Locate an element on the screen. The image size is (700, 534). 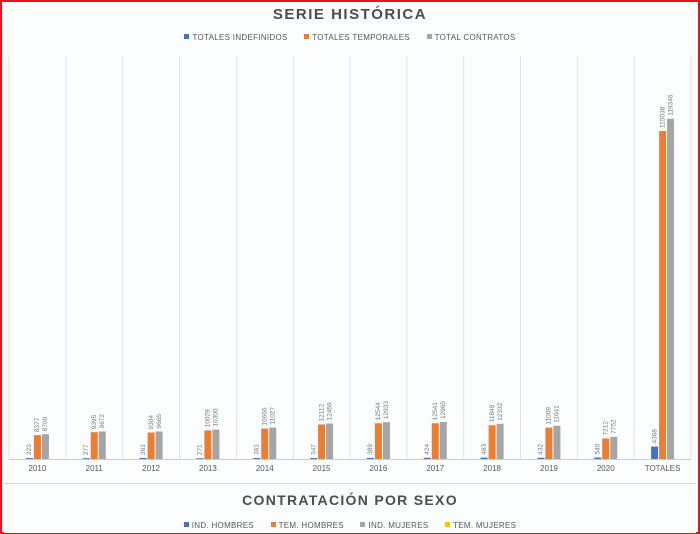
data-label: 115038 is located at coordinates (662, 117).